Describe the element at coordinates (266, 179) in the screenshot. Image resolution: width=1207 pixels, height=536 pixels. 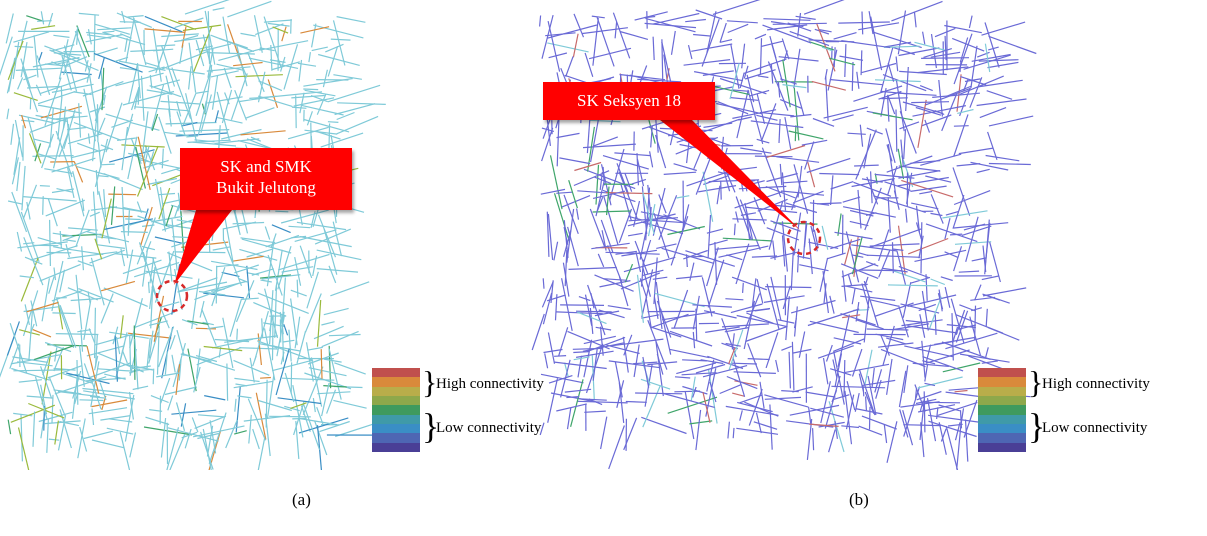
I see `callout-label-a: SK and SMK Bukit Jelutong` at that location.